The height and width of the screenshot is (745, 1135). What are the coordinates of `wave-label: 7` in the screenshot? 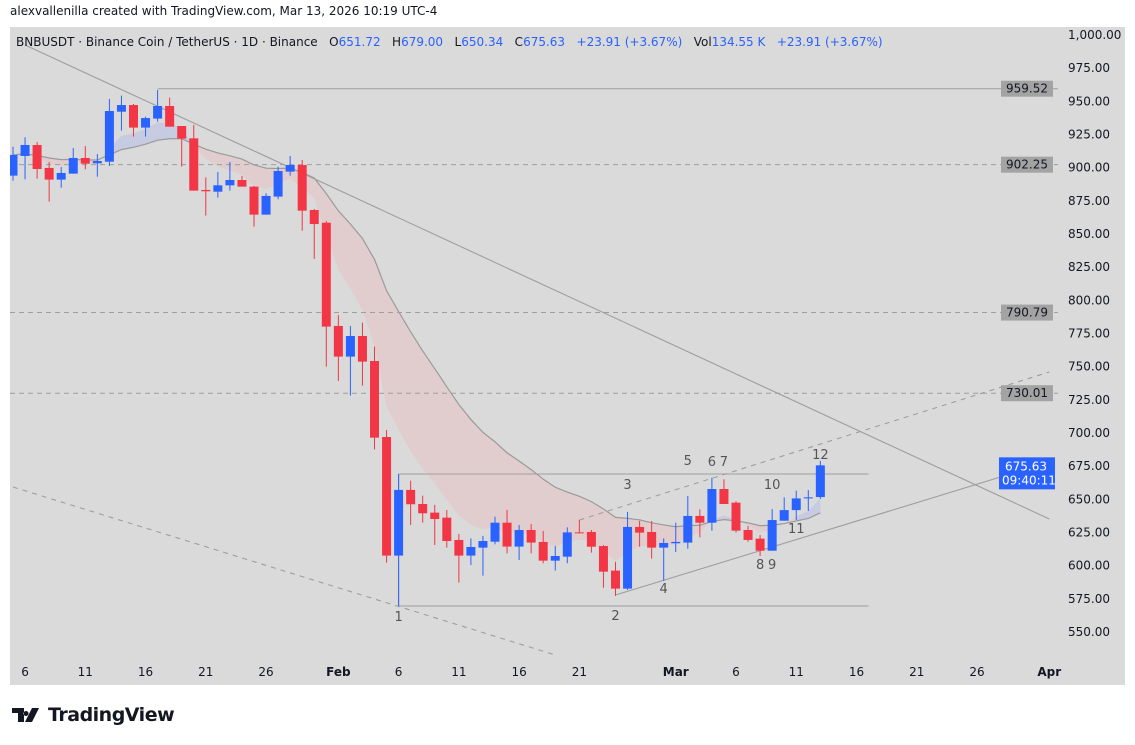 It's located at (724, 462).